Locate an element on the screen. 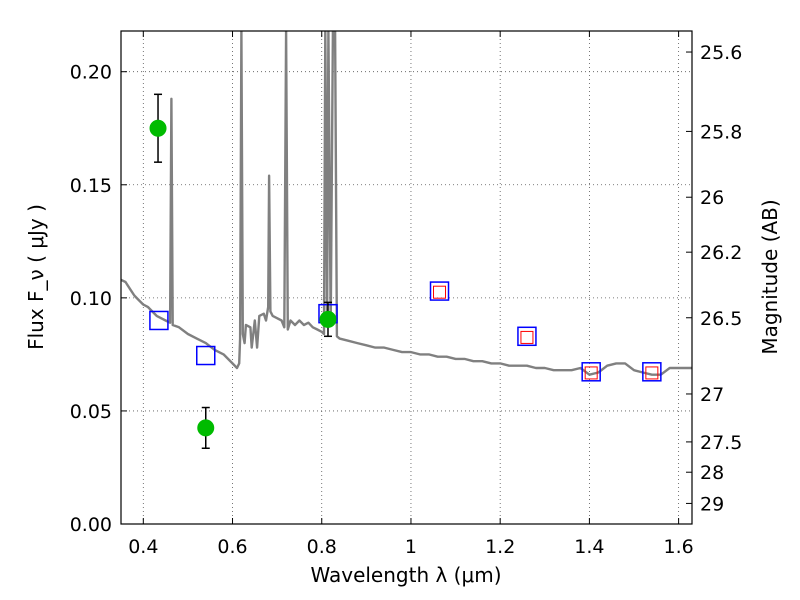 The image size is (800, 600). right-y-tick-label: 27.5 is located at coordinates (721, 443).